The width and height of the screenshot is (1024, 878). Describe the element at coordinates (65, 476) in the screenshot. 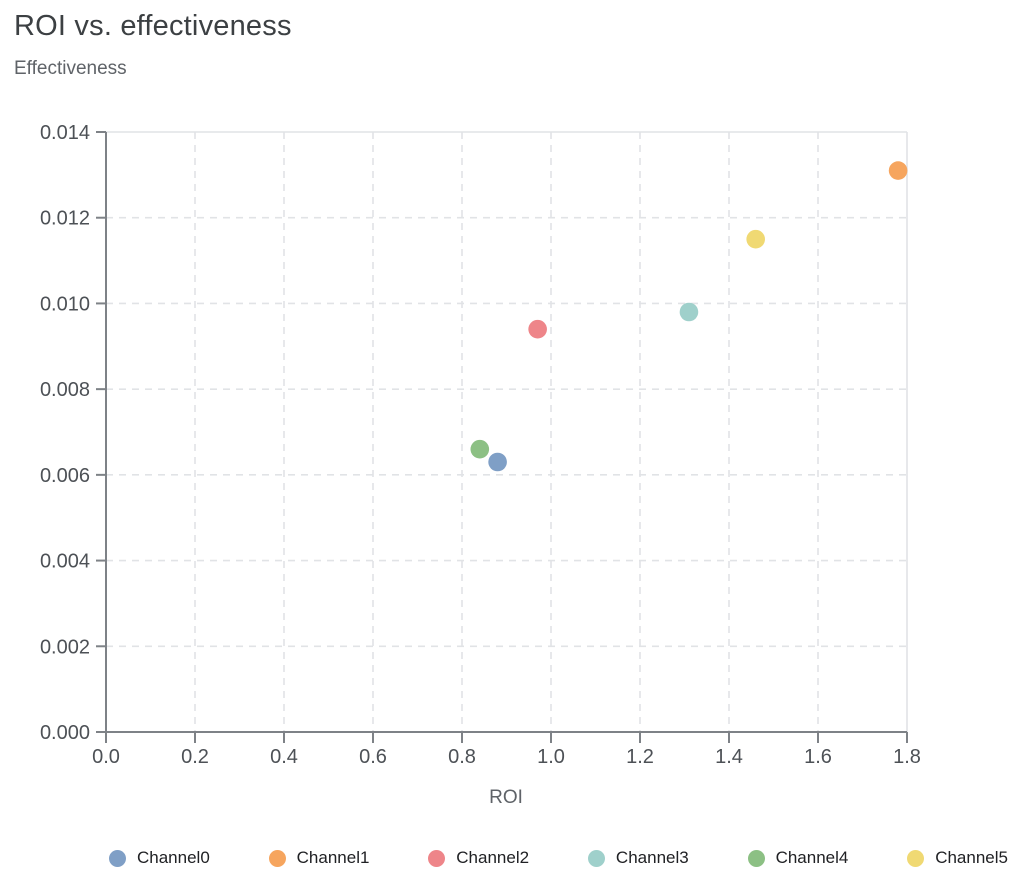

I see `y-tick-label: 0.006` at that location.